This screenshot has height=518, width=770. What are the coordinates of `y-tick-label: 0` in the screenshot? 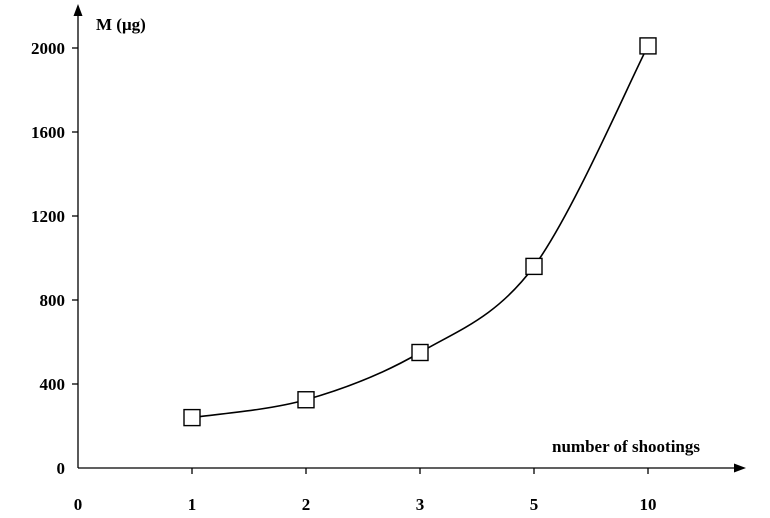 It's located at (61, 468).